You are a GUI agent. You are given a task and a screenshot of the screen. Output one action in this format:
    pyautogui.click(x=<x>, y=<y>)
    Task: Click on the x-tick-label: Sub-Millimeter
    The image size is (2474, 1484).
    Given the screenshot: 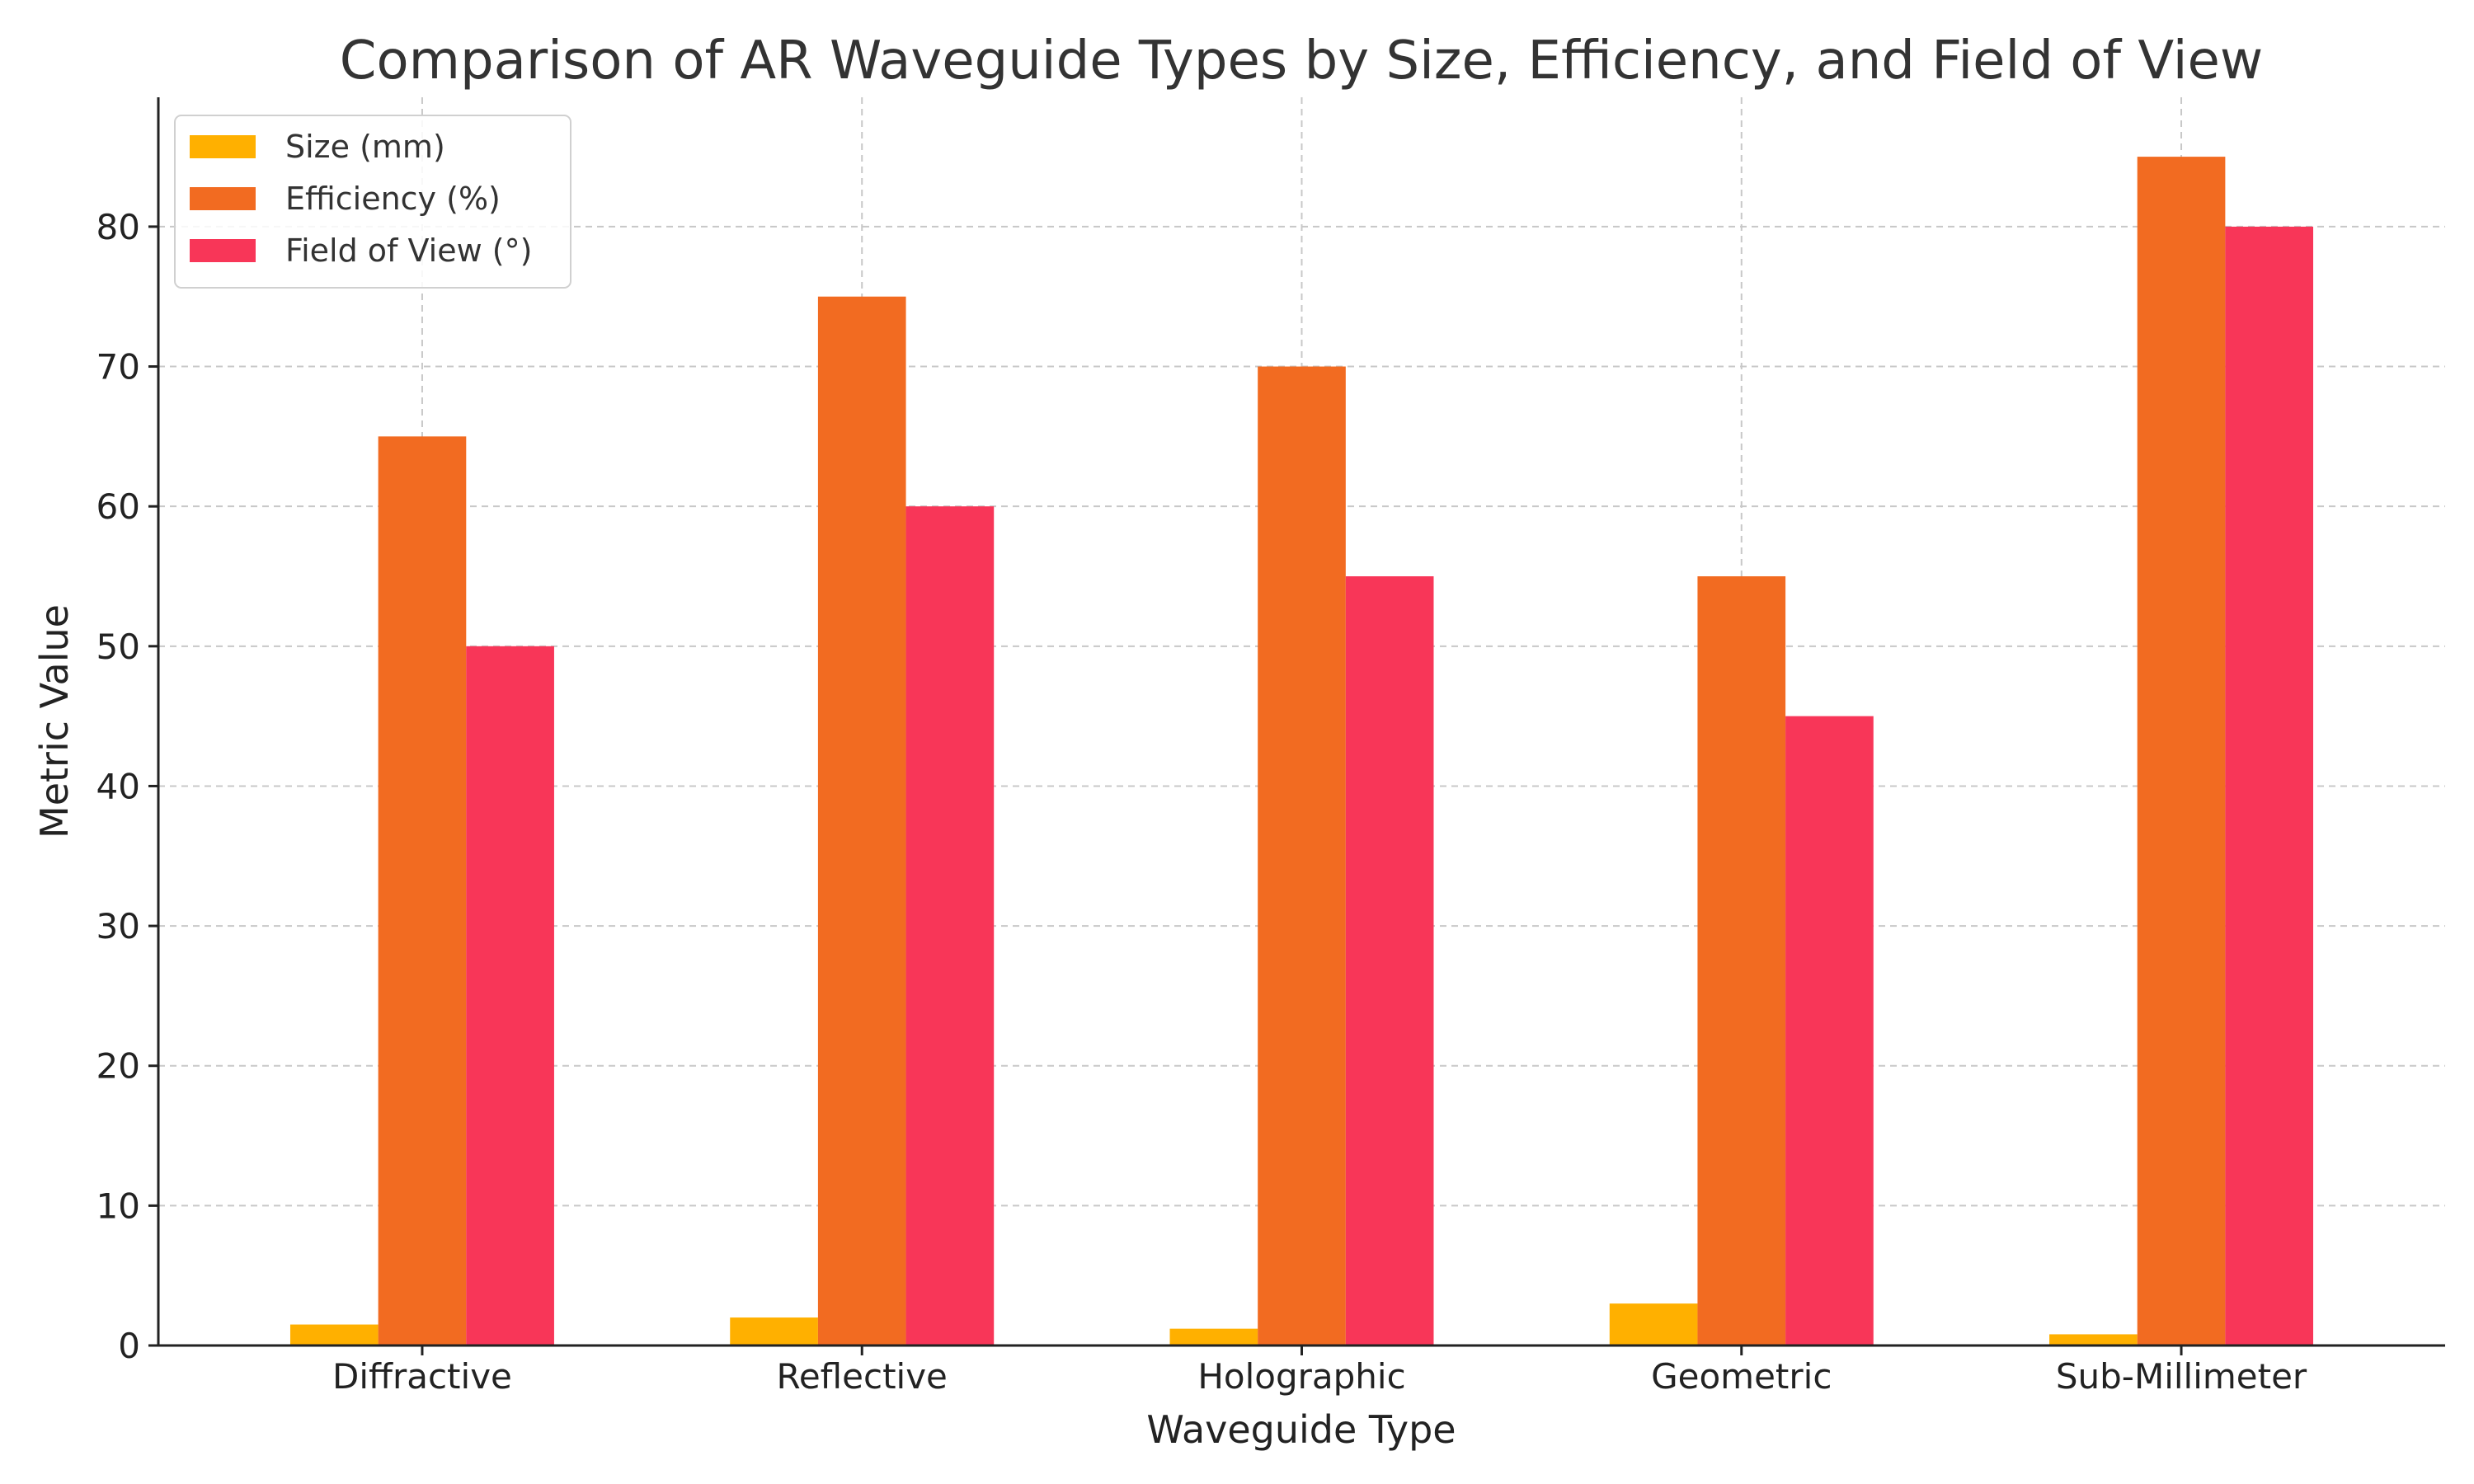 What is the action you would take?
    pyautogui.click(x=2181, y=1376)
    